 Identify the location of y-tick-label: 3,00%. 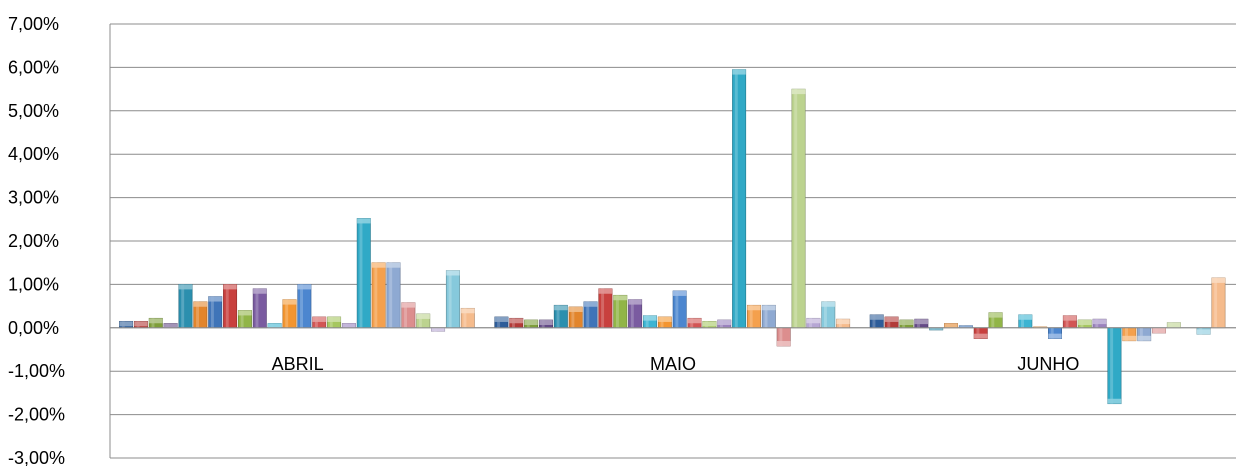
(33, 198).